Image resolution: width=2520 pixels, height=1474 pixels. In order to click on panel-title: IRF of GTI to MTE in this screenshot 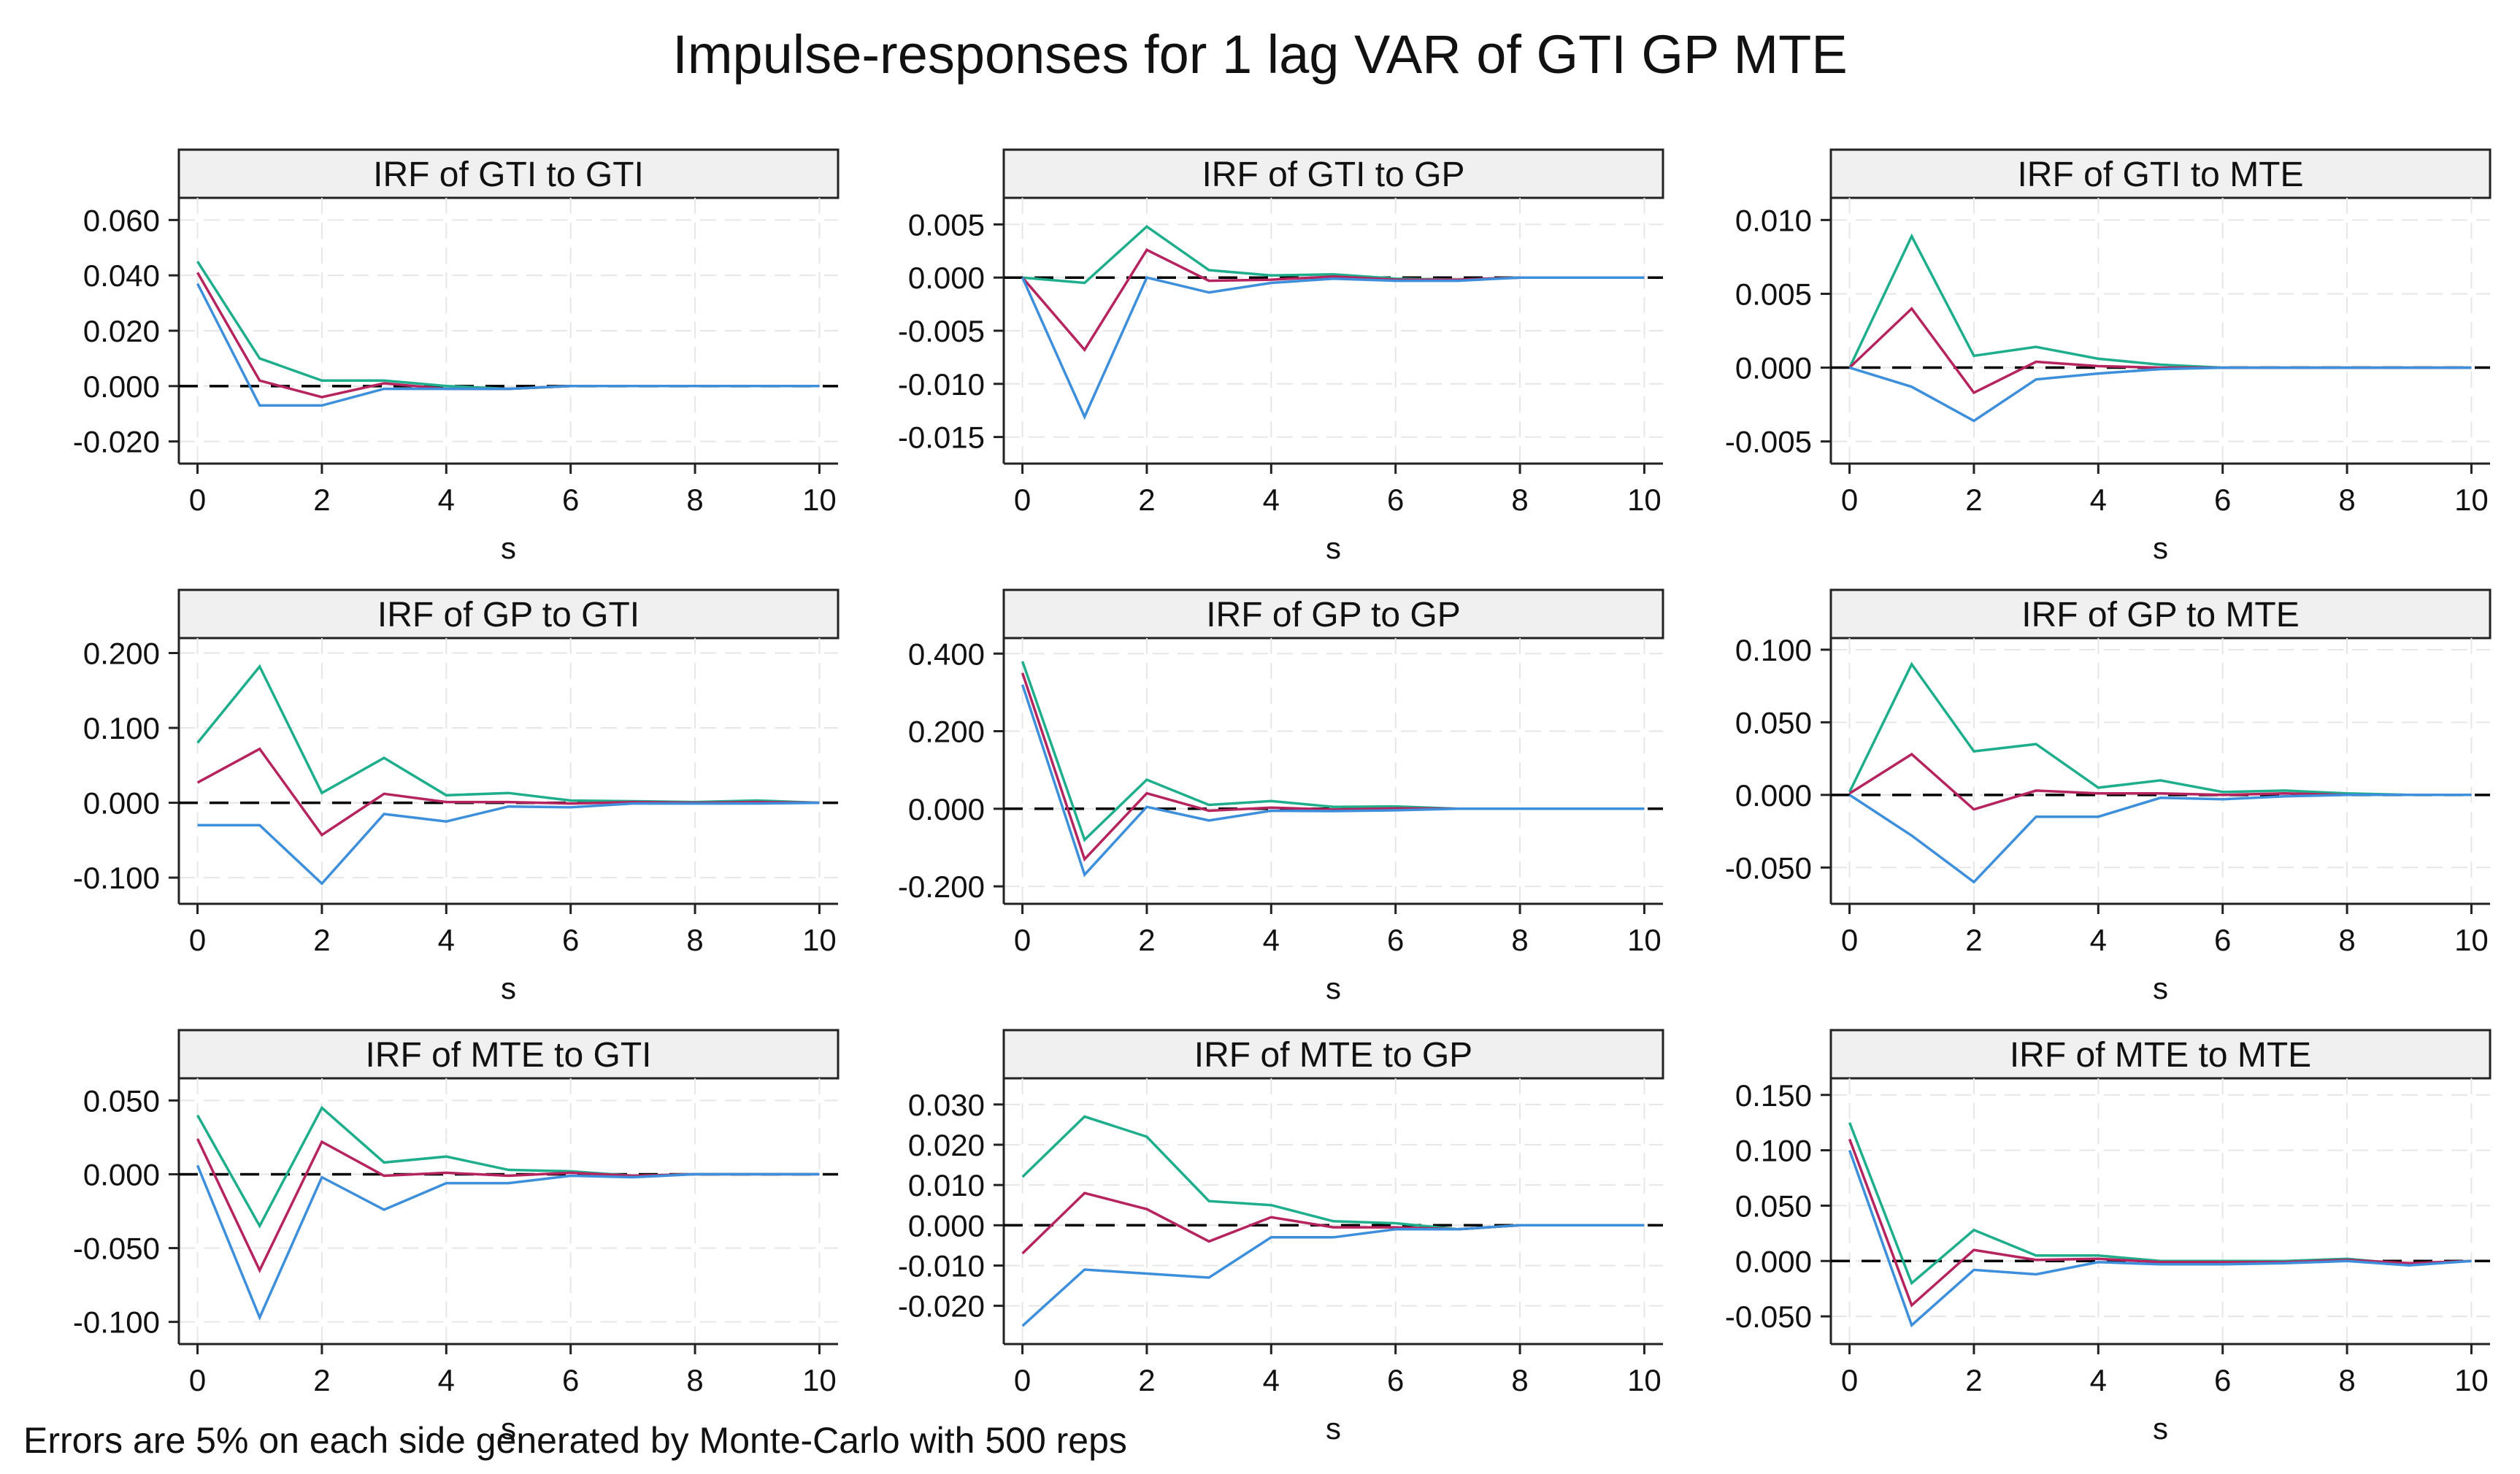, I will do `click(2160, 175)`.